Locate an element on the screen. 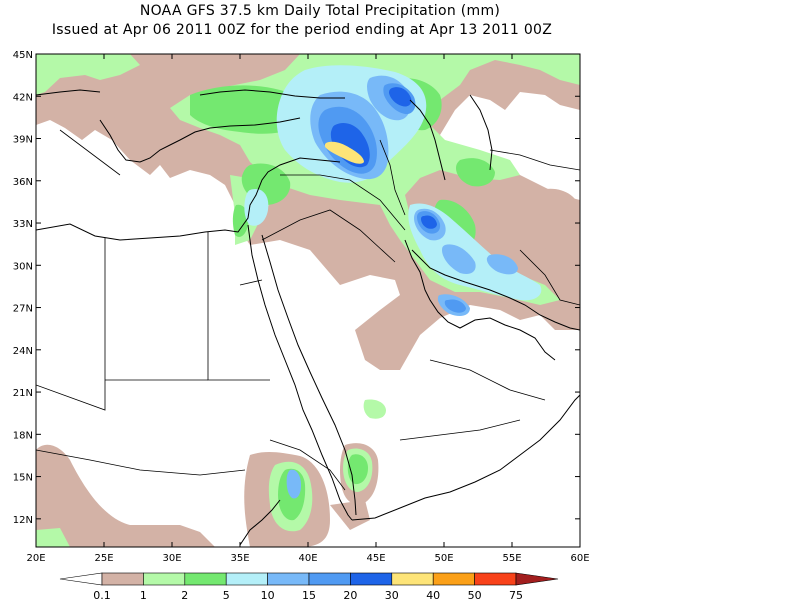  border-iran-pakistan is located at coordinates (549, 277).